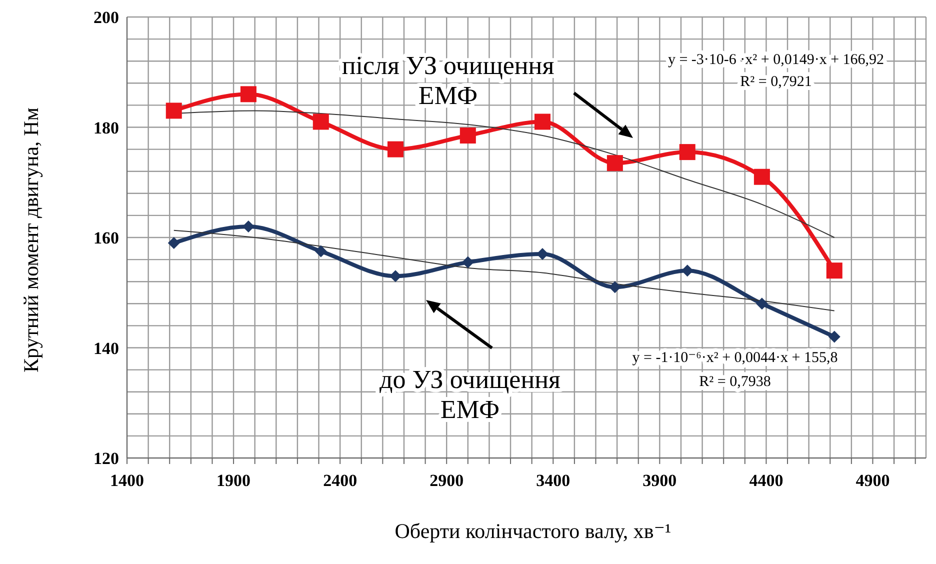  I want to click on annotation: до УЗ очищення ЕМФ, so click(470, 394).